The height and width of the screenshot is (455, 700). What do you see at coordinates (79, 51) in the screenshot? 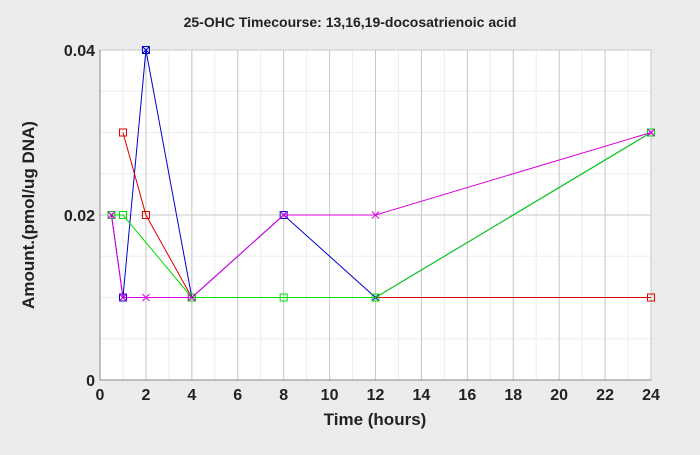
I see `y-tick-label: 0.04` at bounding box center [79, 51].